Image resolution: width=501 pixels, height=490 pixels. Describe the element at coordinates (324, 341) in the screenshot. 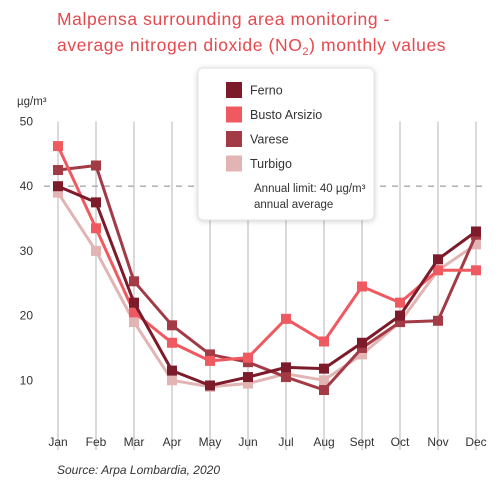

I see `data-point-busto-arsizio-aug` at that location.